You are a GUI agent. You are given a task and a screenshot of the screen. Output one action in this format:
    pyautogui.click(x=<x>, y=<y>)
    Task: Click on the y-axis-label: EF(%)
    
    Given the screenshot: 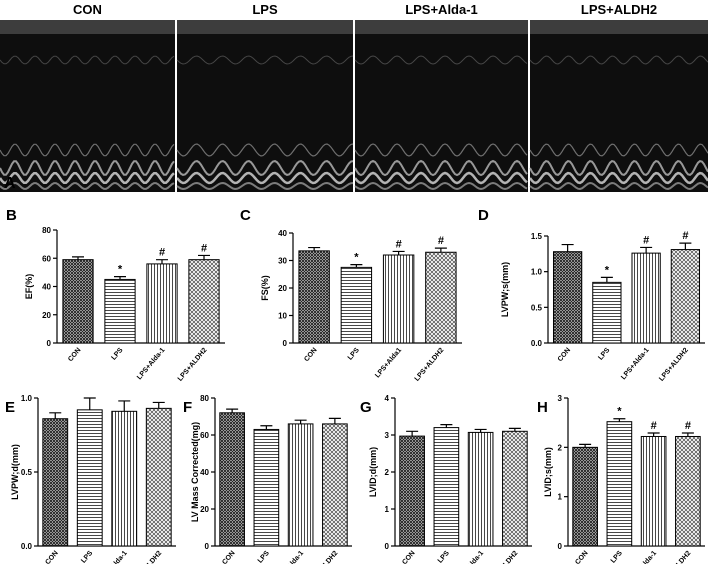 What is the action you would take?
    pyautogui.click(x=29, y=287)
    